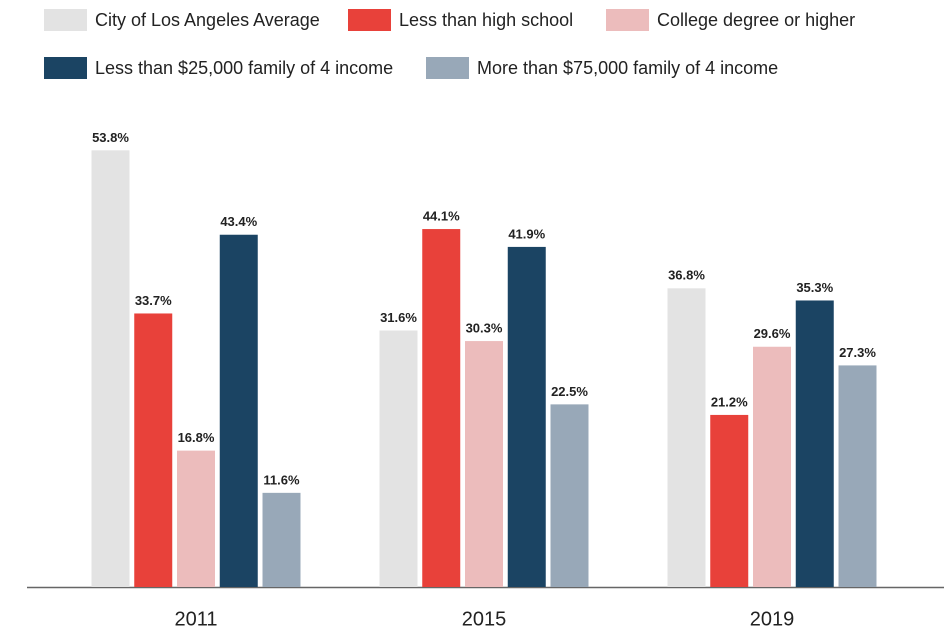 The image size is (944, 631). Describe the element at coordinates (484, 619) in the screenshot. I see `x-tick-label: 2015` at that location.